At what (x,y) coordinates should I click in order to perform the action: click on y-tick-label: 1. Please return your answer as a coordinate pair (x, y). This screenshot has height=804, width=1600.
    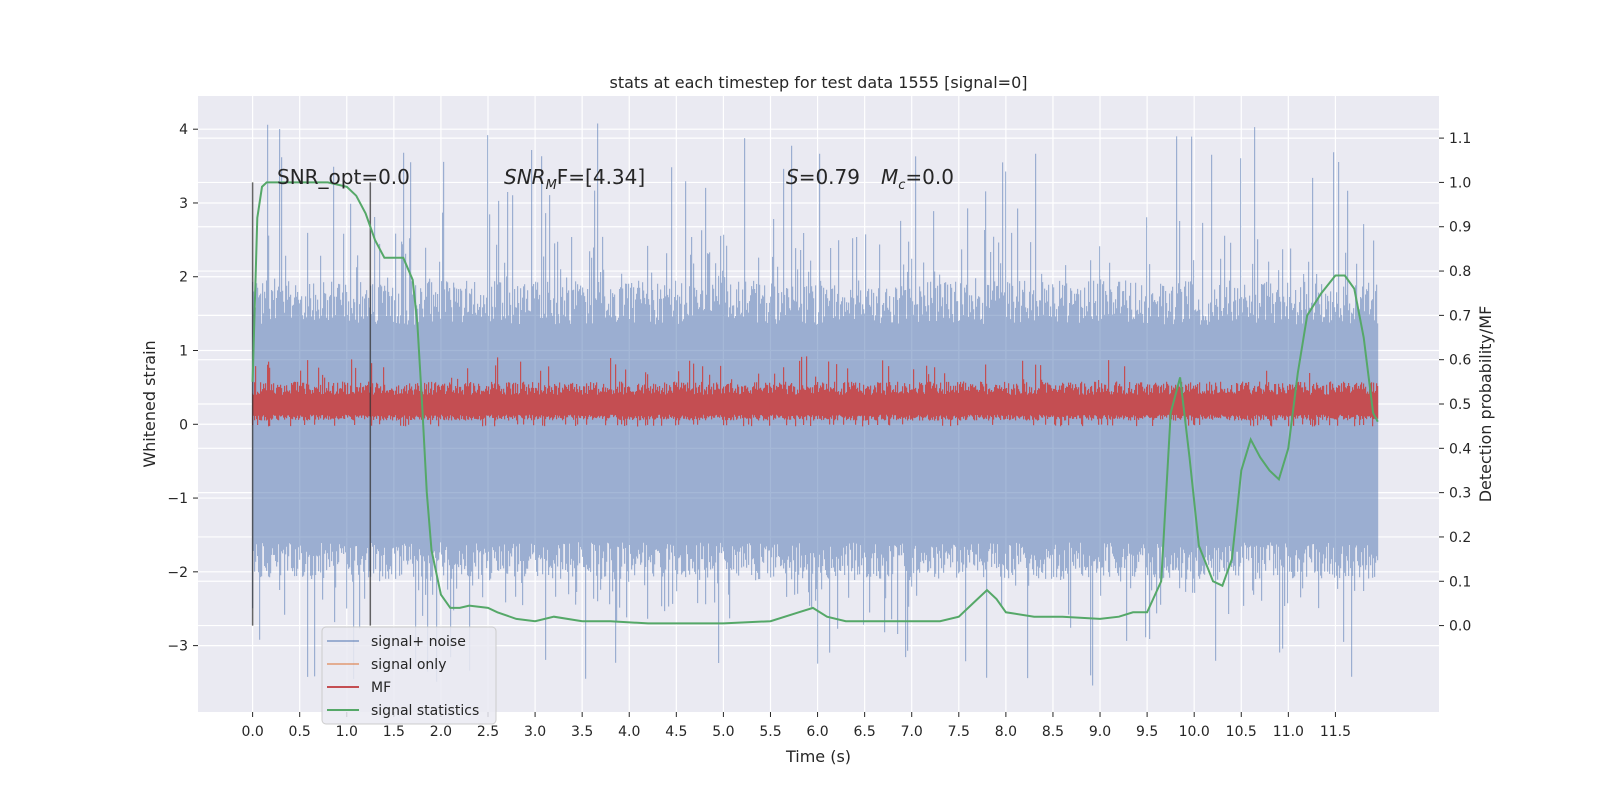
    Looking at the image, I should click on (183, 352).